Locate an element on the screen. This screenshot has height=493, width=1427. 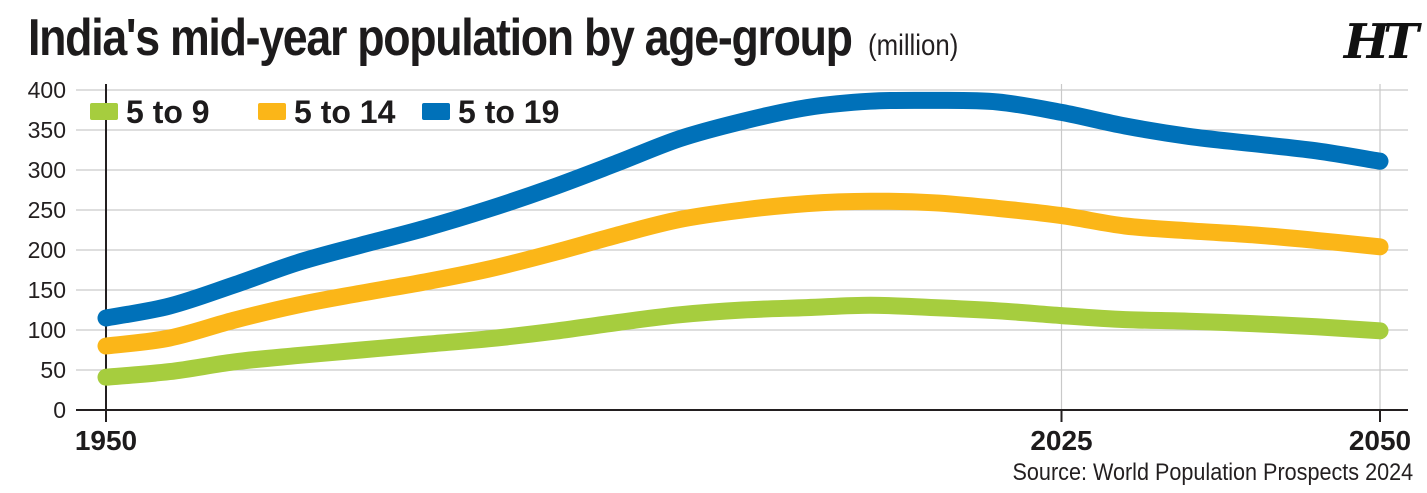
chart-unit: (million) is located at coordinates (913, 45).